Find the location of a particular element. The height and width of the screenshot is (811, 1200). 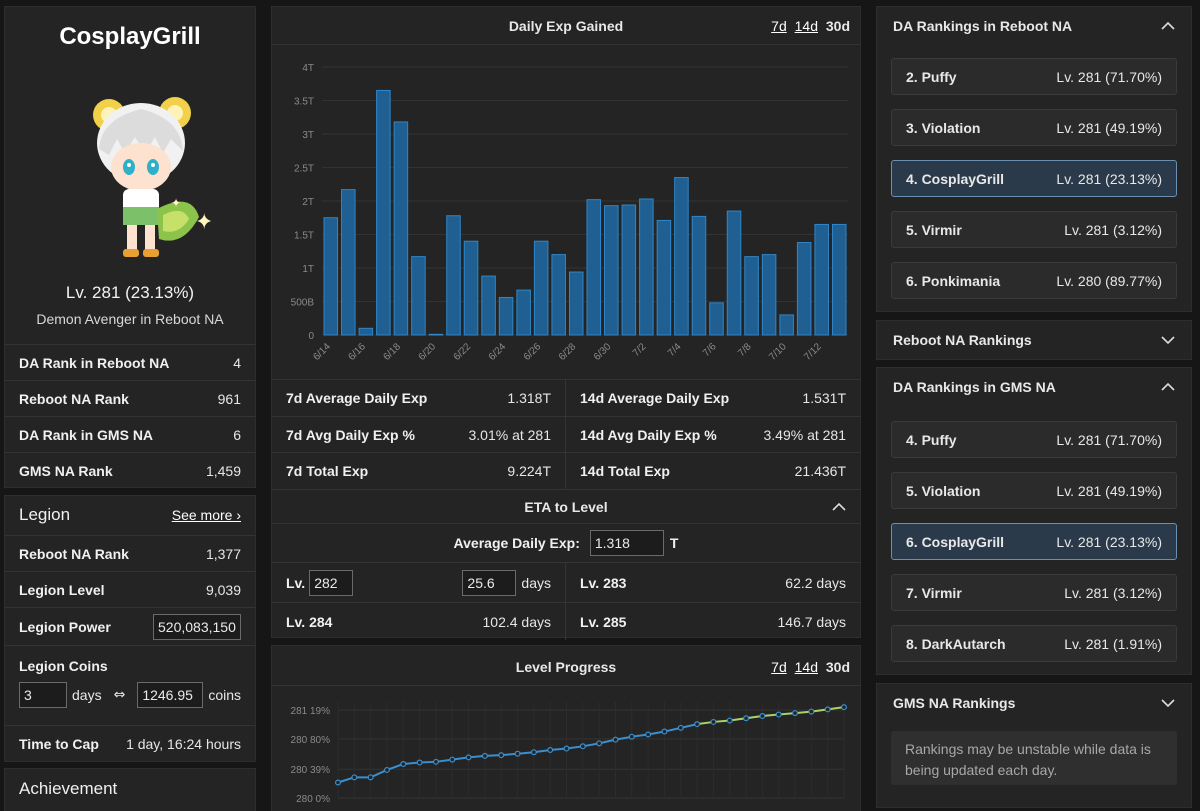

stat-label: 14d Total Exp is located at coordinates (625, 471).